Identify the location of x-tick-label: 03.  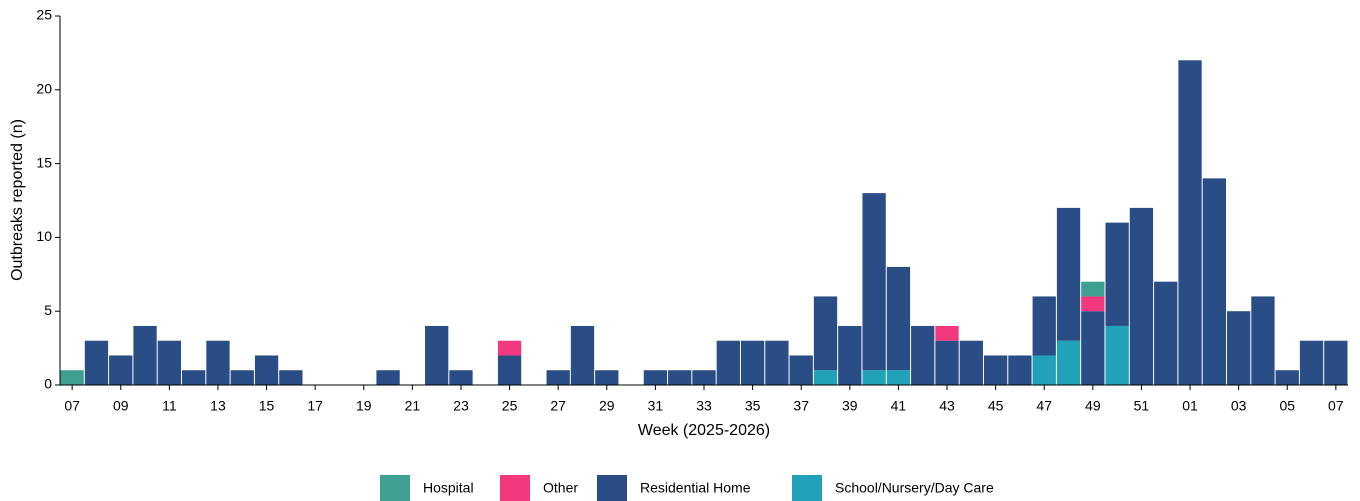
(1239, 406).